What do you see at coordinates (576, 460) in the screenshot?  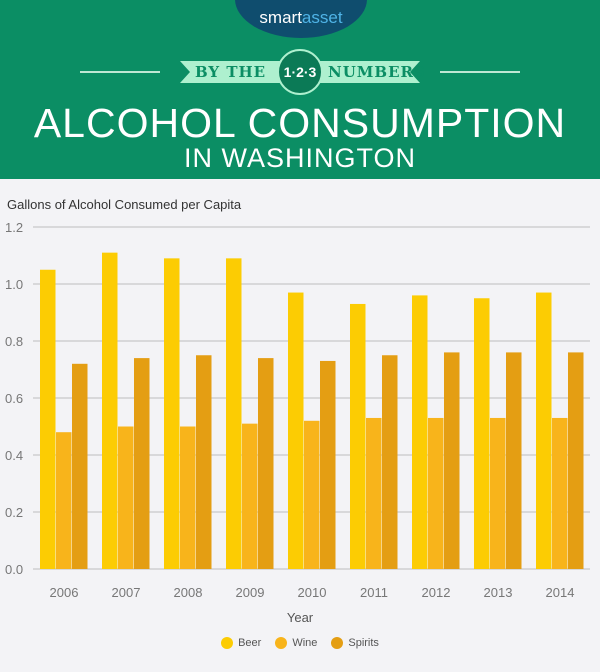 I see `bar-spirits-2014` at bounding box center [576, 460].